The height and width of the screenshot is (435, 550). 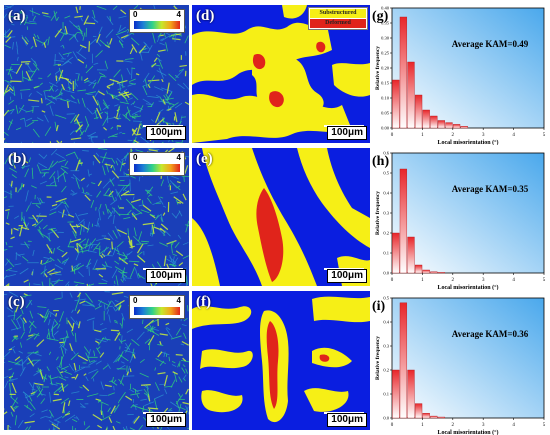 What do you see at coordinates (96, 360) in the screenshot?
I see `kam-texture-c` at bounding box center [96, 360].